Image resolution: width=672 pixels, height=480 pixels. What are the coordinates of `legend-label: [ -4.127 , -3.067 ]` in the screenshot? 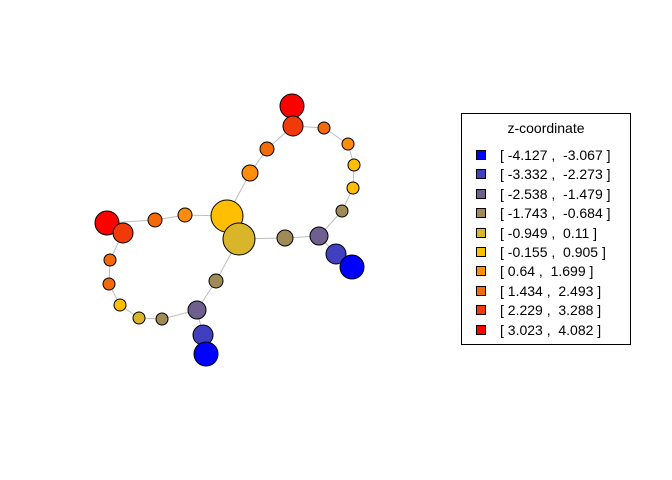 It's located at (555, 155).